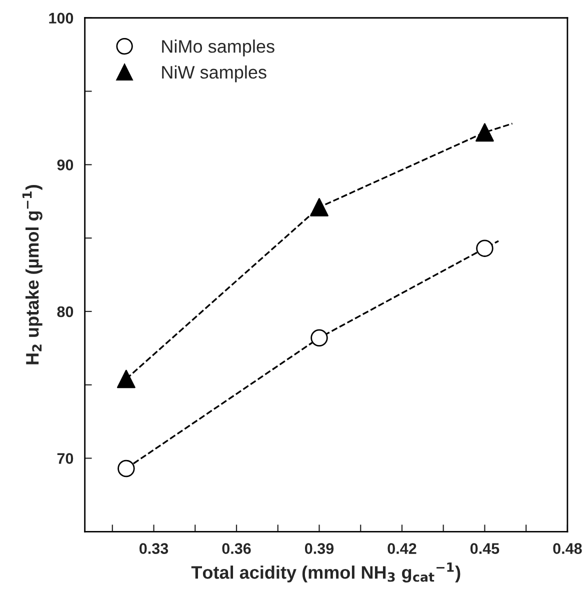  I want to click on legend-label: NiMo samples, so click(218, 48).